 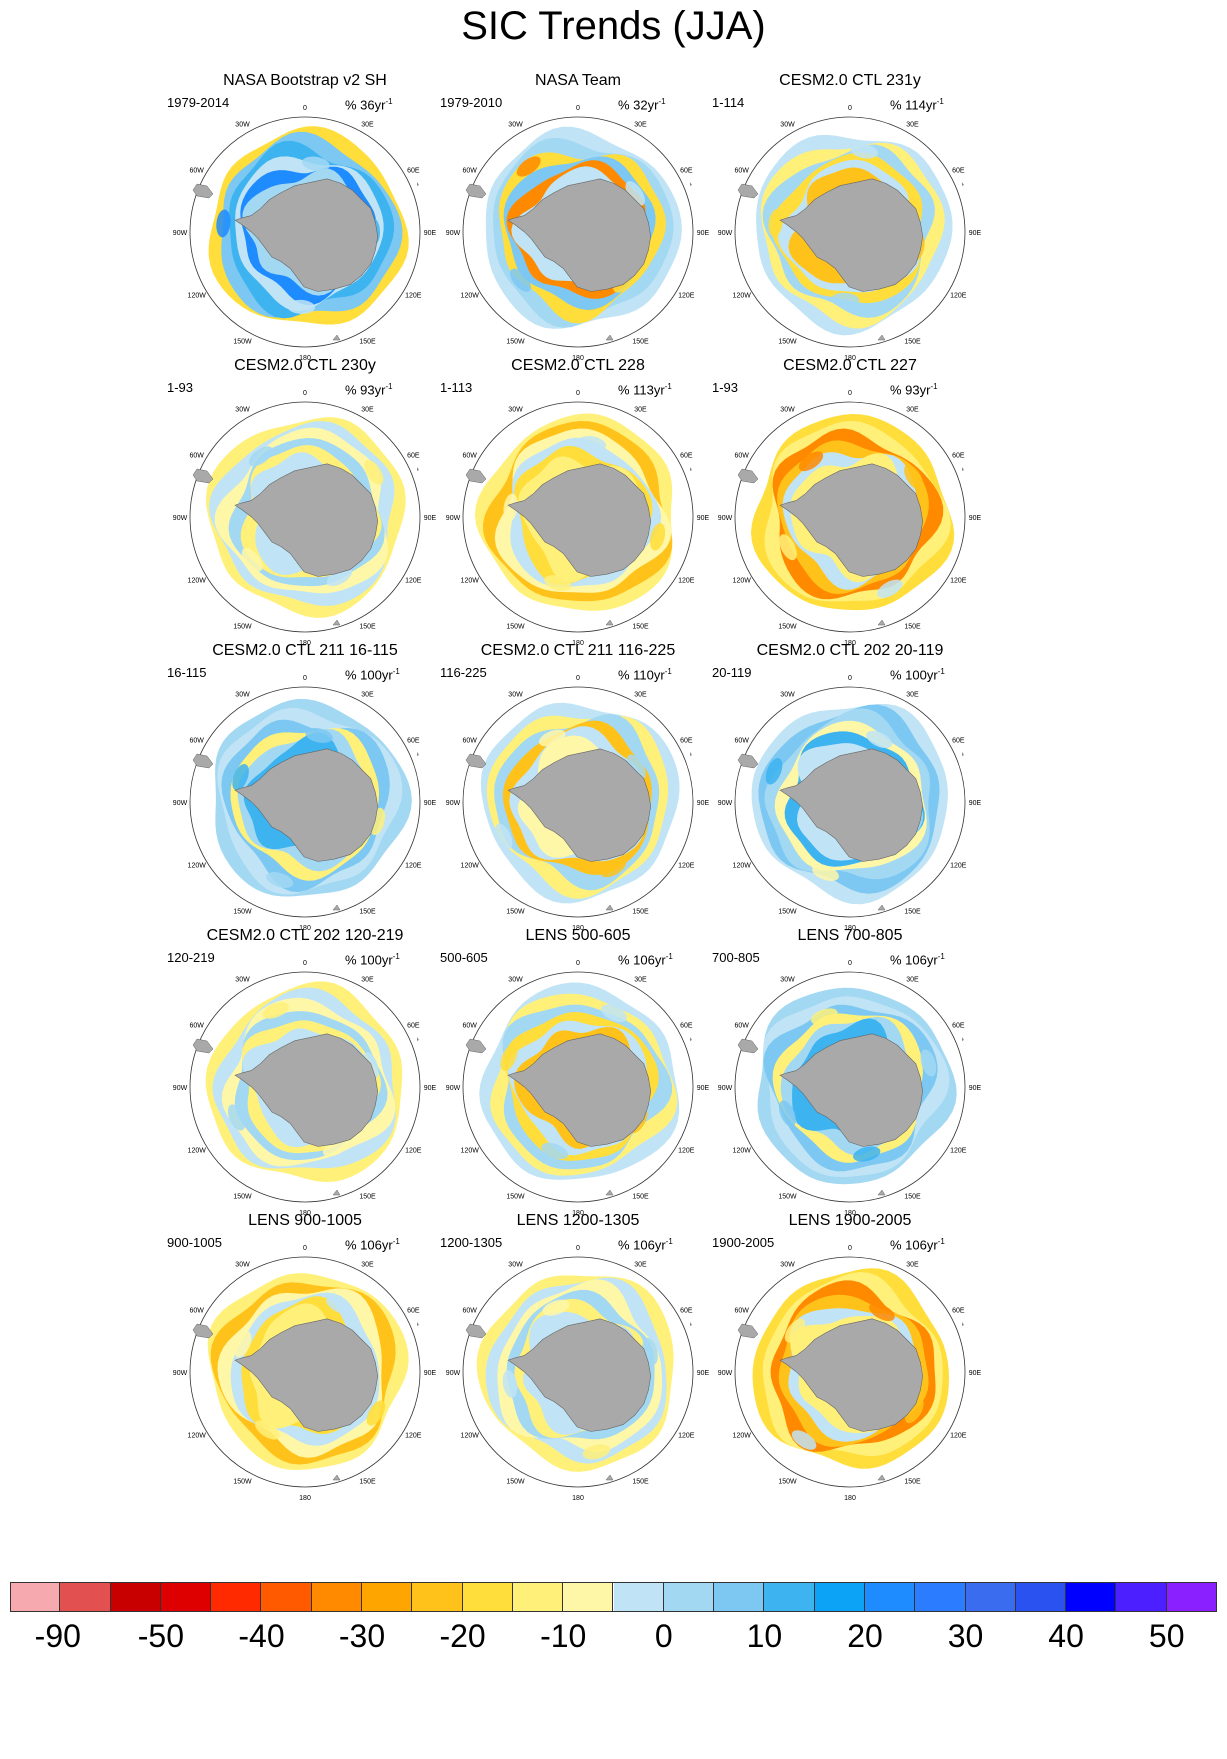 What do you see at coordinates (305, 80) in the screenshot?
I see `panel-title: NASA Bootstrap v2 SH` at bounding box center [305, 80].